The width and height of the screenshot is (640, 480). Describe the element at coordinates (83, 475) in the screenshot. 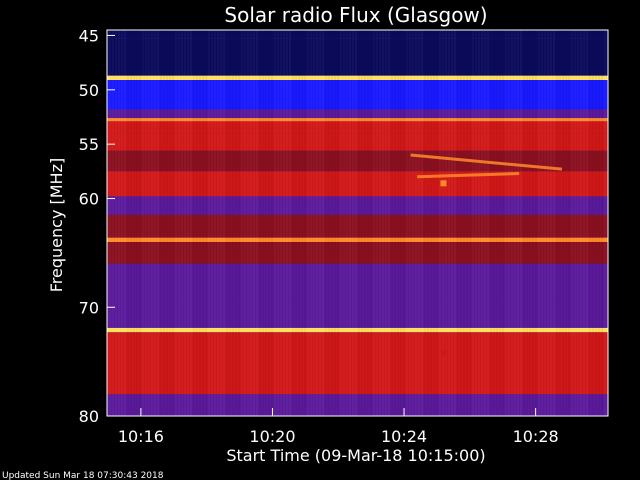

I see `update-timestamp: Updated Sun Mar 18 07:30:43 2018` at that location.